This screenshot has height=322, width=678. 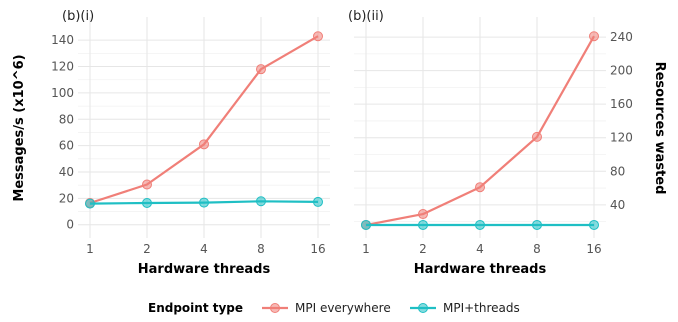 I want to click on y-tick-label: 100, so click(x=62, y=93).